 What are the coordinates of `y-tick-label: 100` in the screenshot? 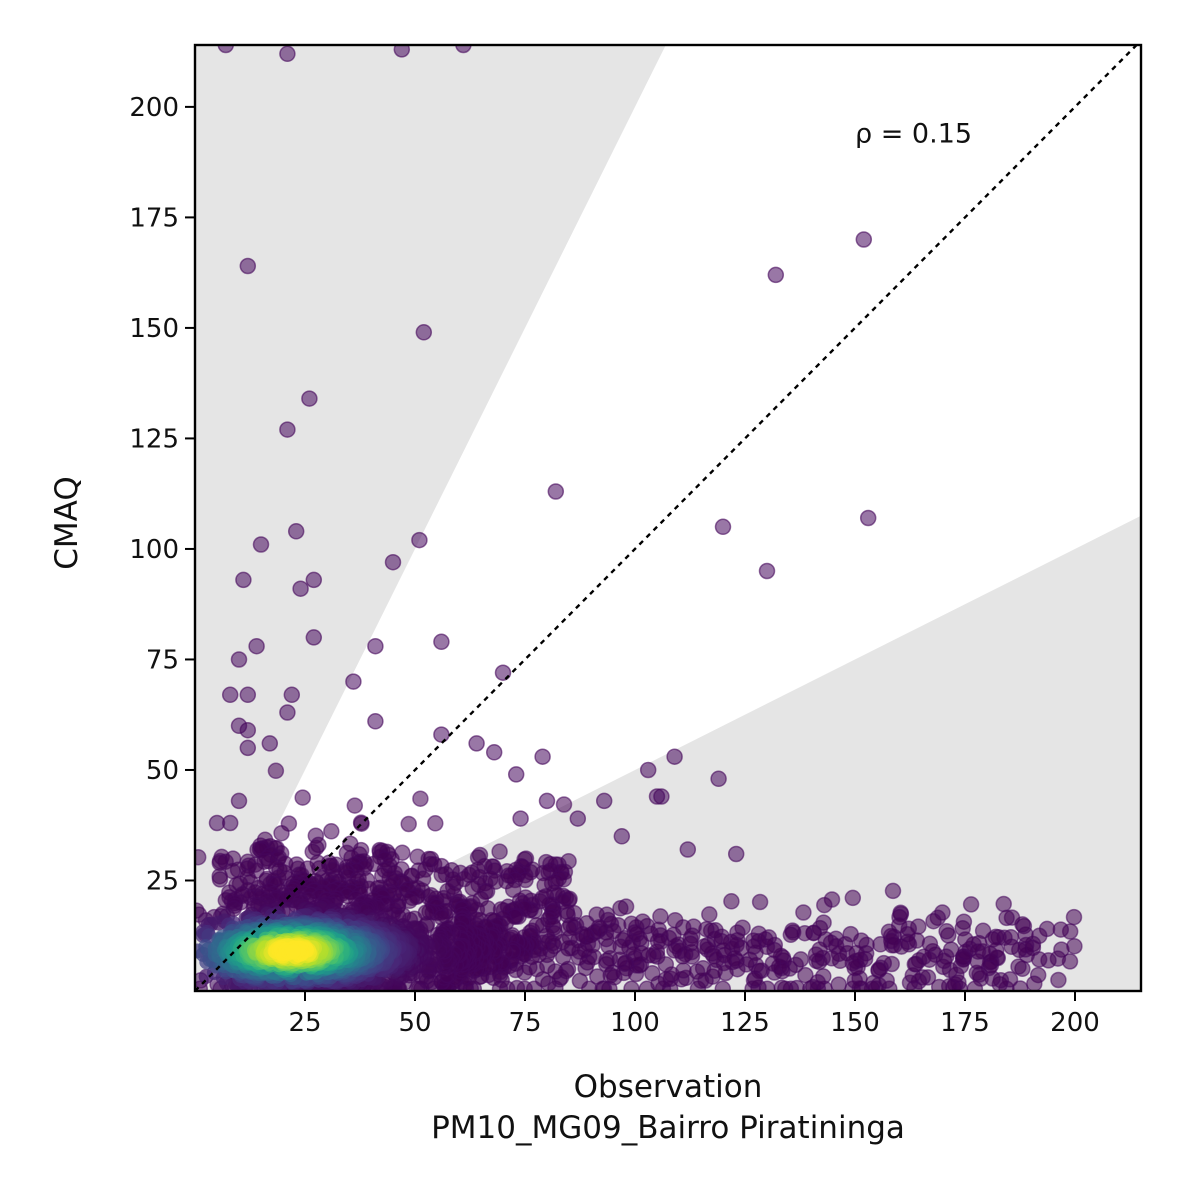 It's located at (154, 550).